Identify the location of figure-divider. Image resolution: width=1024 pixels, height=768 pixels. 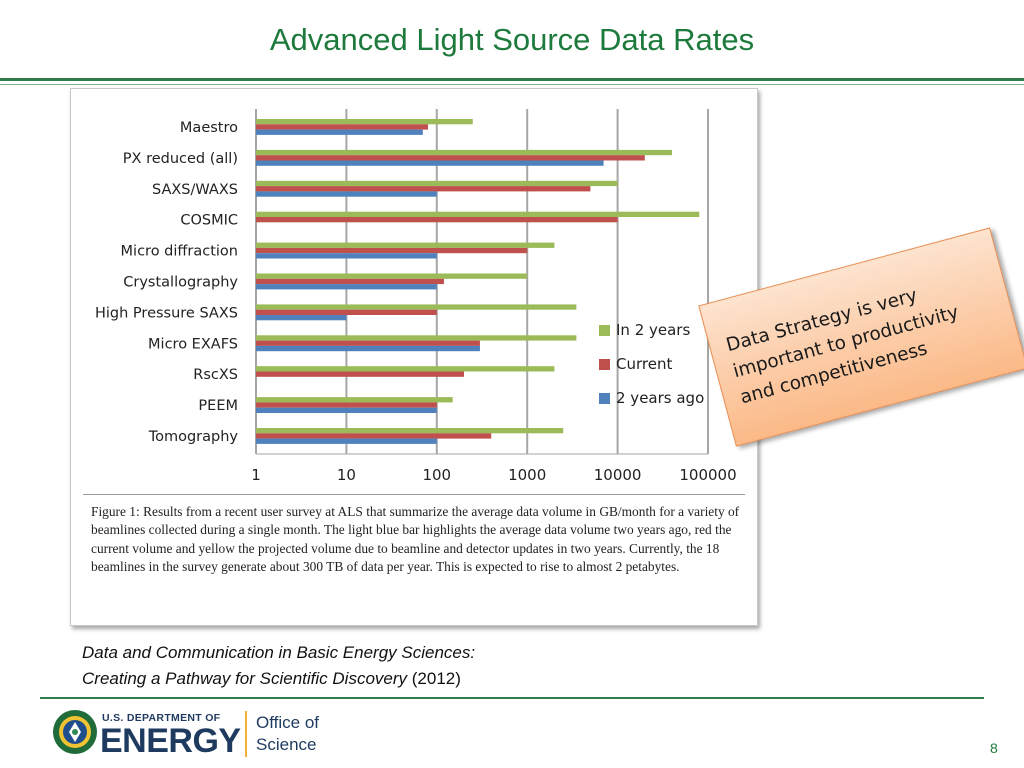
(414, 494).